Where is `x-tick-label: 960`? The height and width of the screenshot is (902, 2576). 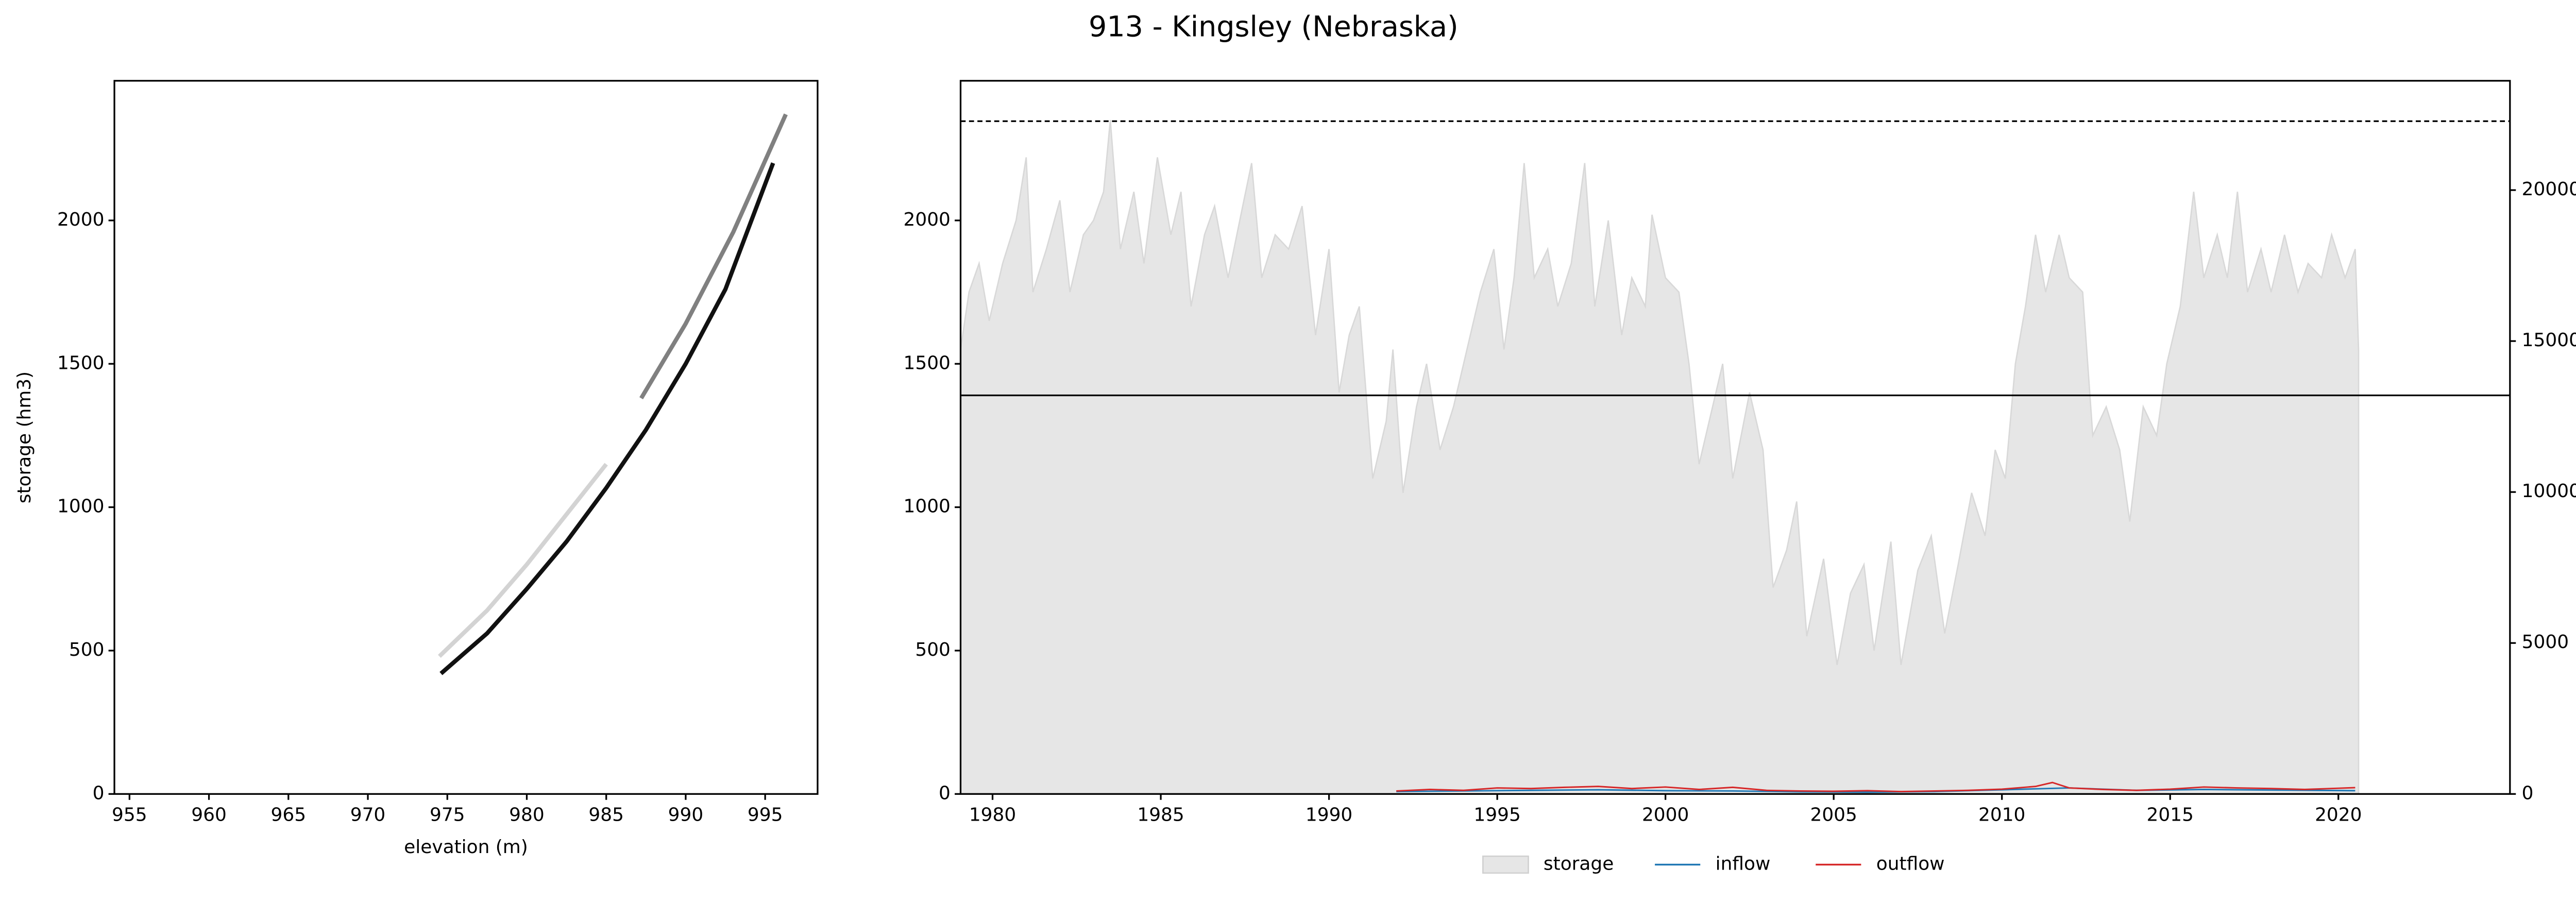
x-tick-label: 960 is located at coordinates (209, 815).